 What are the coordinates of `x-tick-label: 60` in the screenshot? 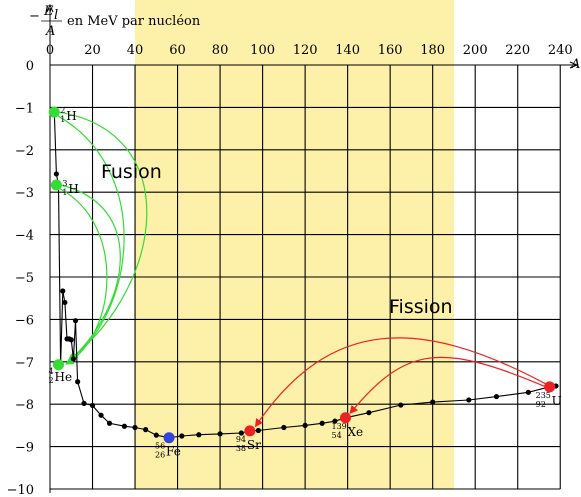 It's located at (177, 50).